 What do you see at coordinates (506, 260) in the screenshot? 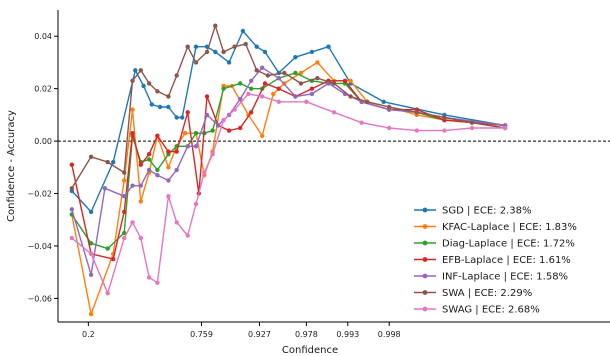
I see `legend-label: EFB-Laplace | ECE: 1.61%` at bounding box center [506, 260].